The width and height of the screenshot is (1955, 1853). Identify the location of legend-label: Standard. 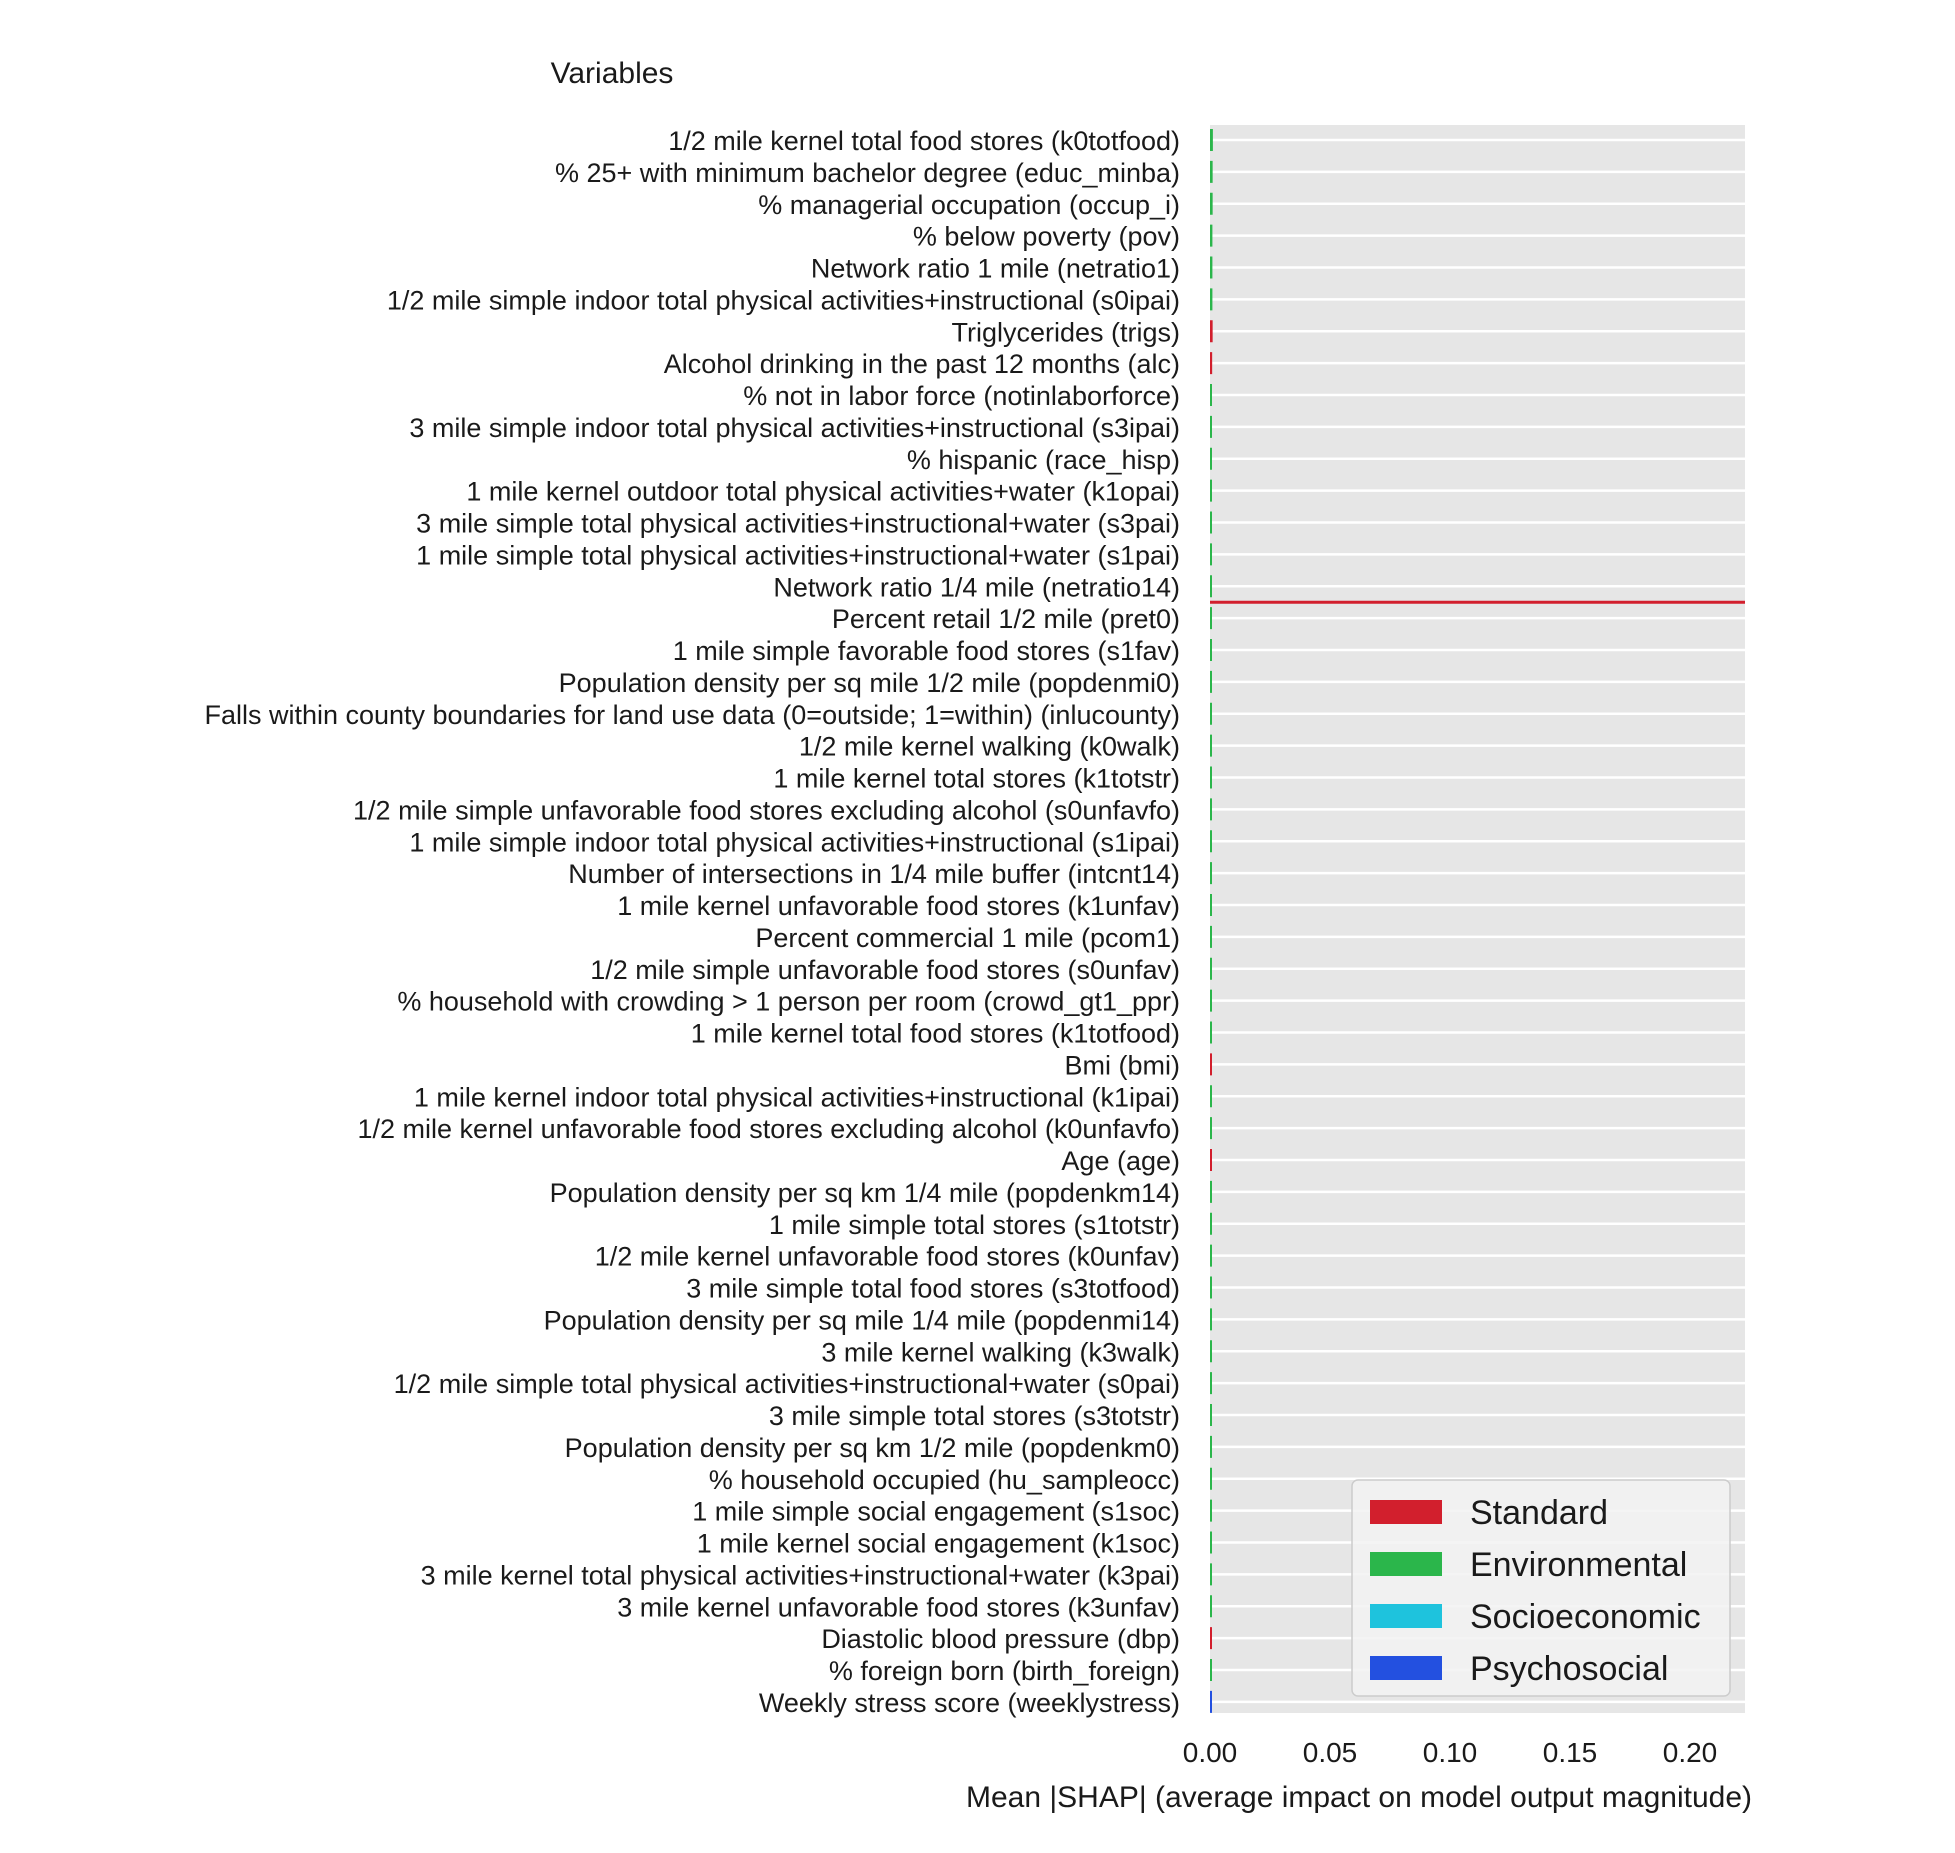
(1539, 1513).